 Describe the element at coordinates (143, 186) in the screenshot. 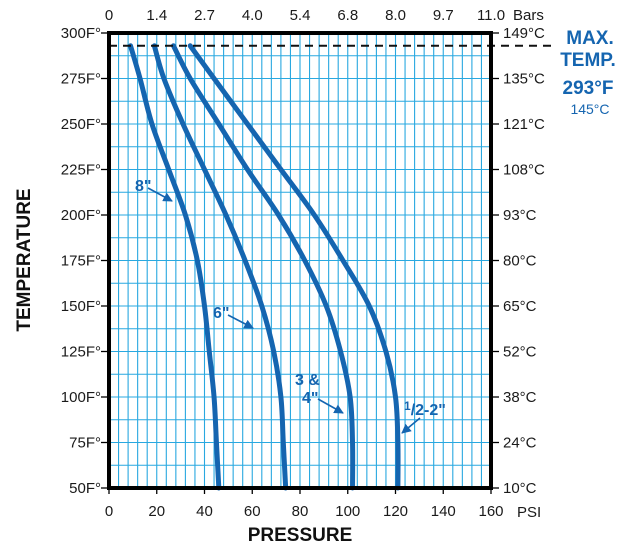

I see `curve-label-8in-text: 8"` at that location.